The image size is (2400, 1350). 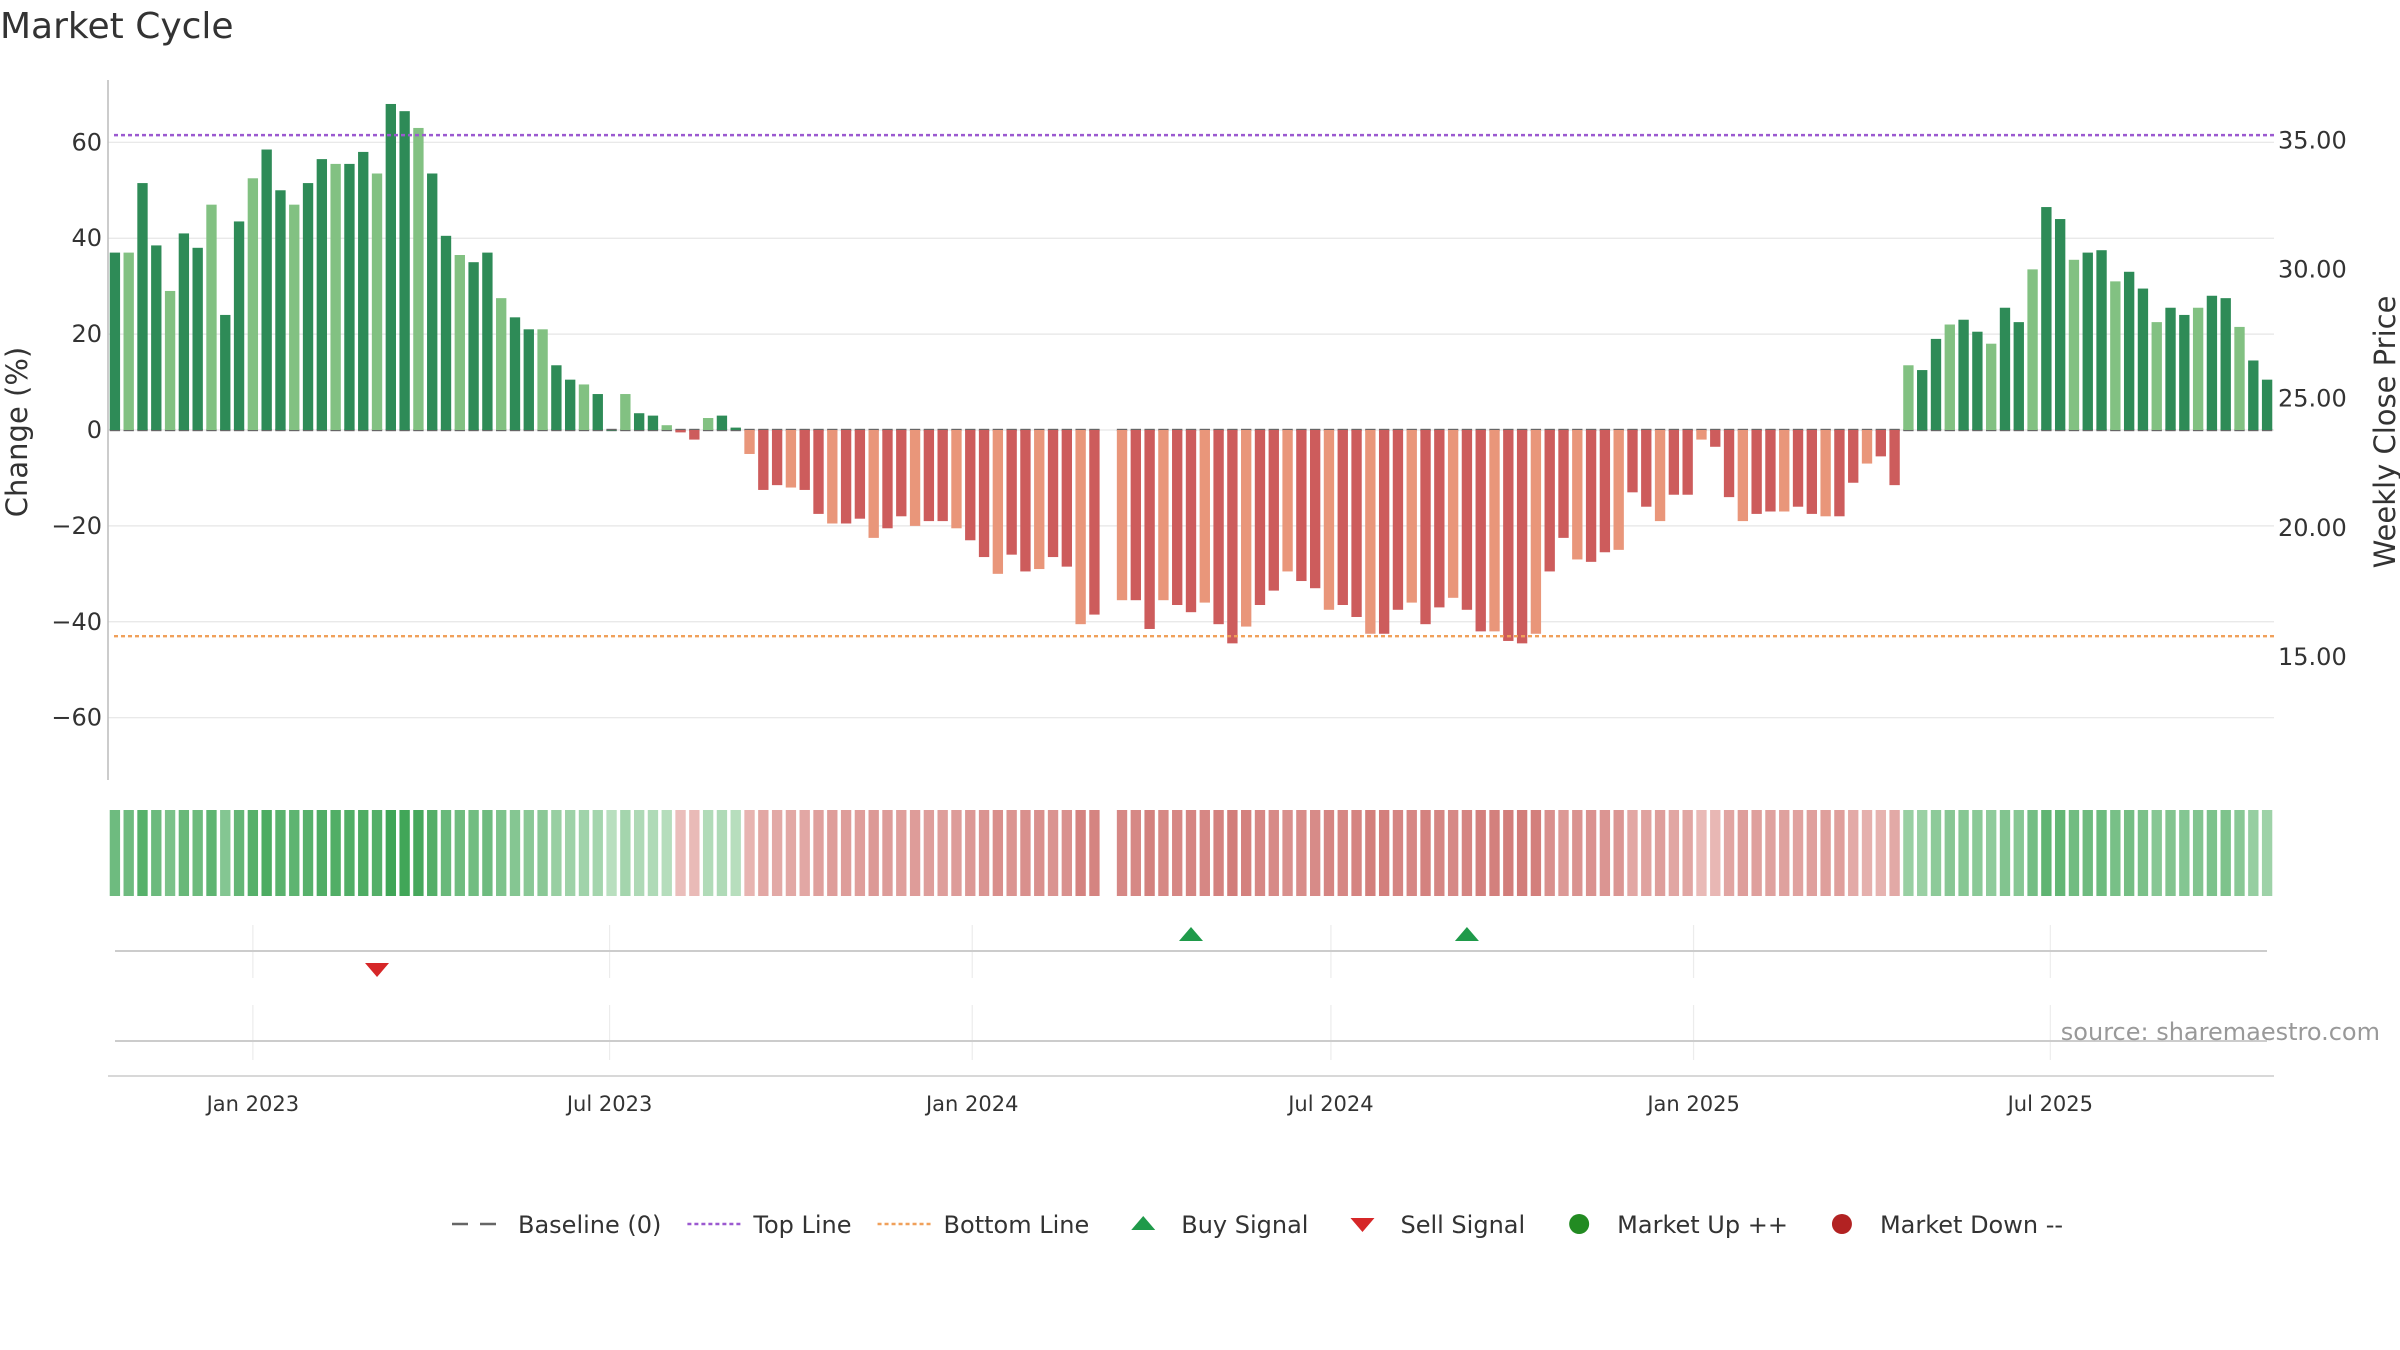 I want to click on x-tick-label-0: Jan 2023, so click(x=252, y=1104).